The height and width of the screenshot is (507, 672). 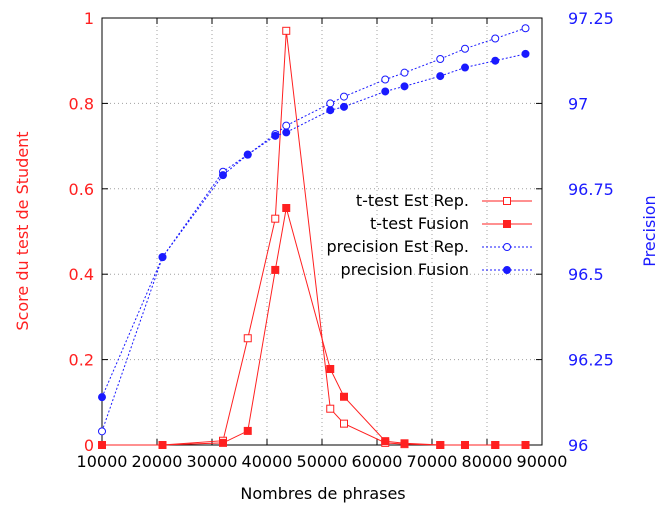 I want to click on x-tick-label: 70000, so click(x=432, y=461).